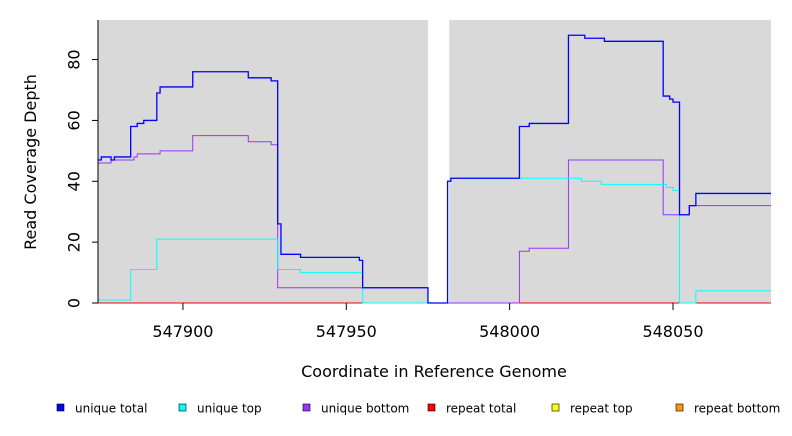 The width and height of the screenshot is (792, 436). What do you see at coordinates (555, 407) in the screenshot?
I see `legend-swatch-repeat-top` at bounding box center [555, 407].